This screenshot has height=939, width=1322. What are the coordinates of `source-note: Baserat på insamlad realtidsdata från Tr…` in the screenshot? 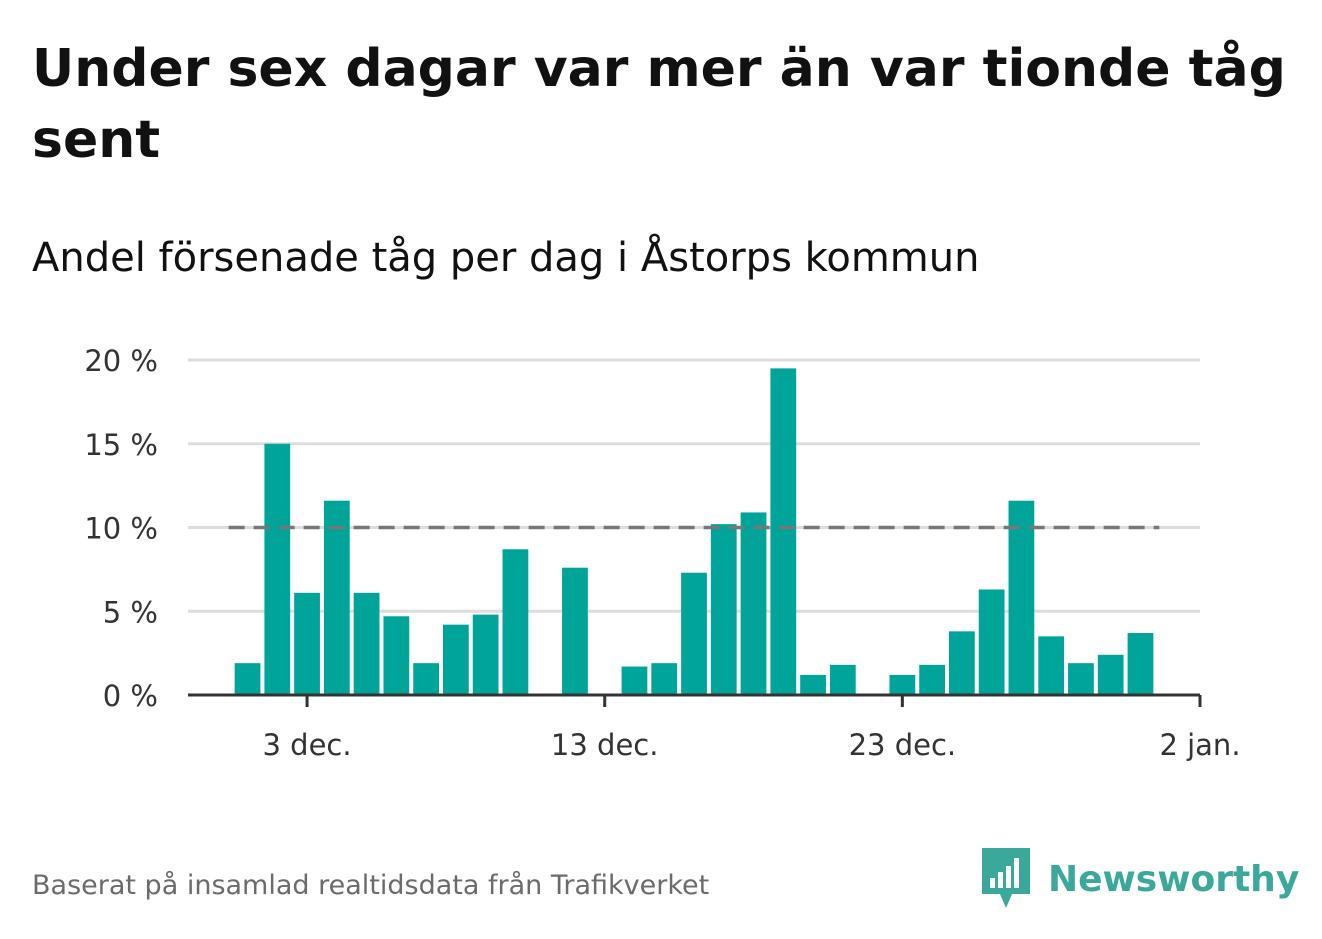 It's located at (371, 885).